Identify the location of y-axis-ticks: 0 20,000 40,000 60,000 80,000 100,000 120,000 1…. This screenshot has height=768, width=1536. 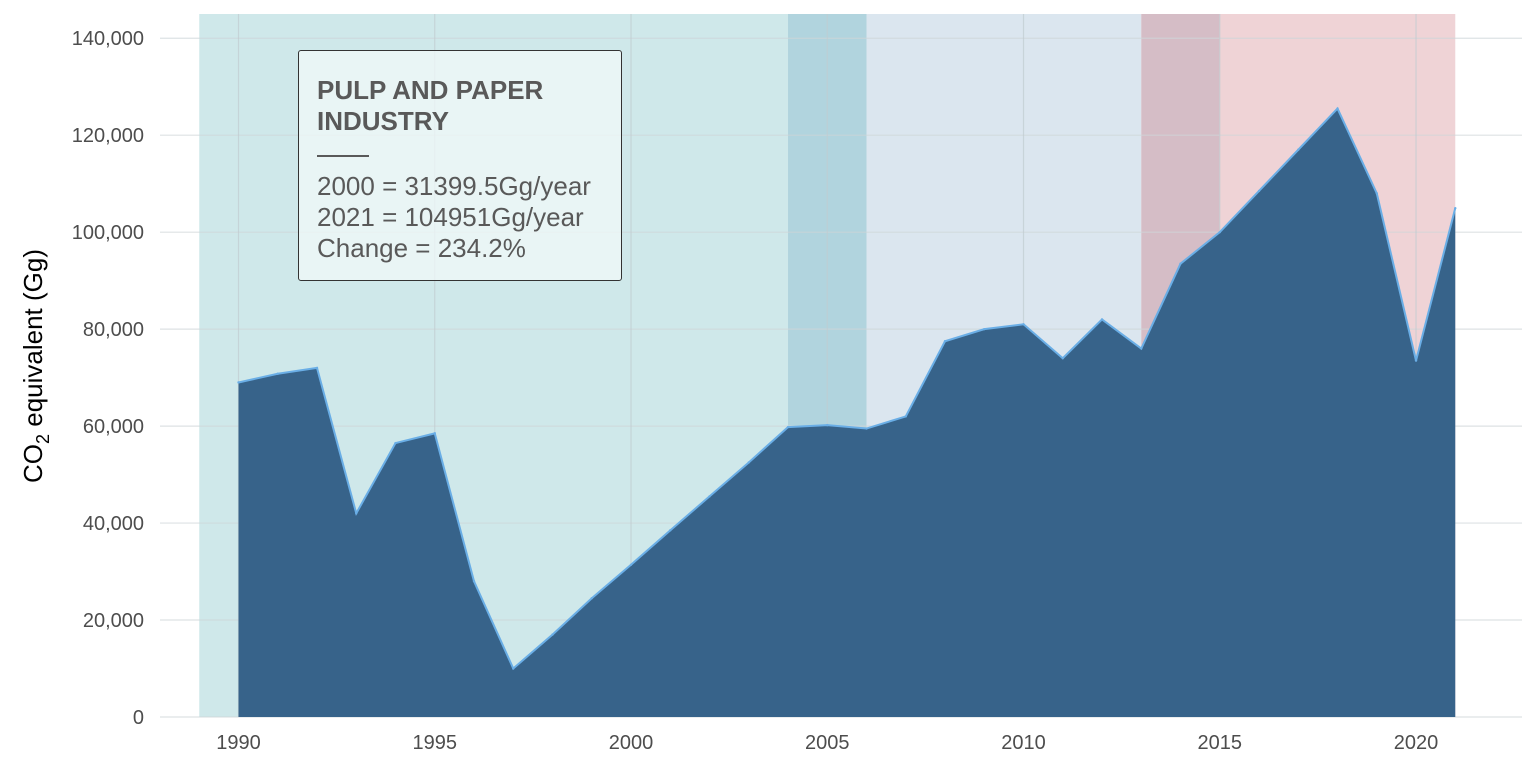
(108, 378).